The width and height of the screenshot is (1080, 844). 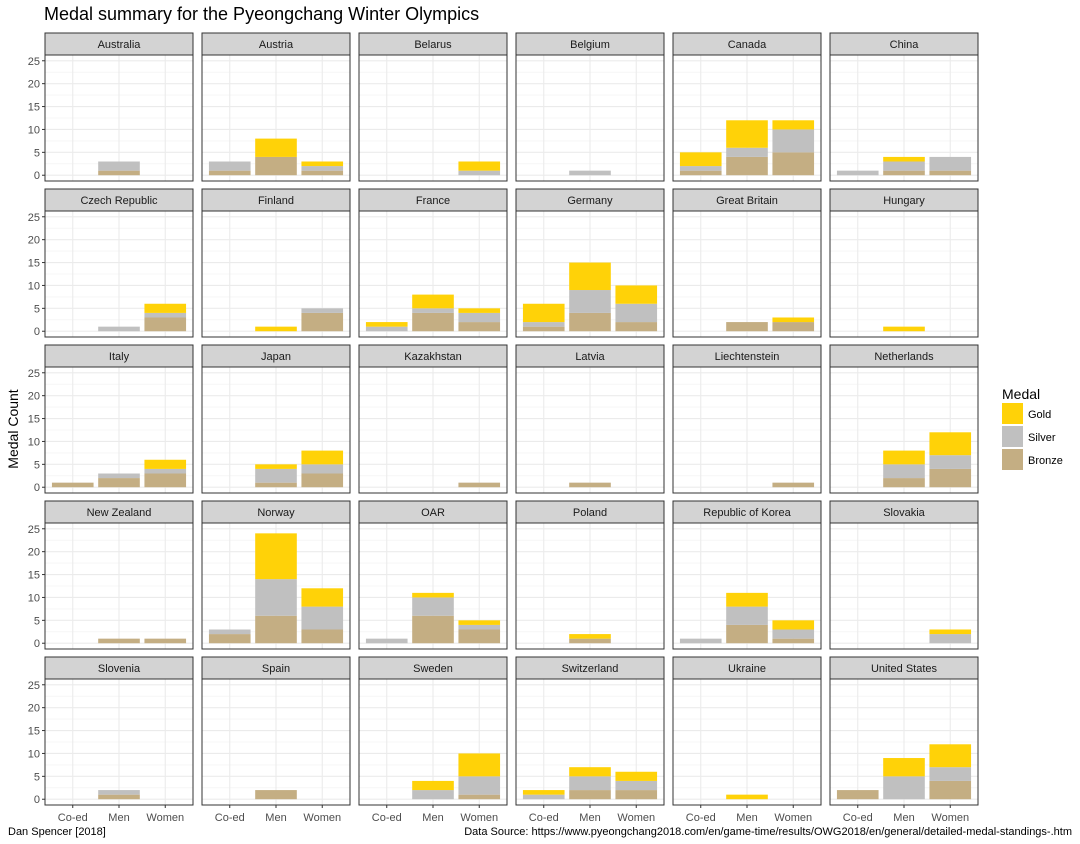 I want to click on legend-label: Silver, so click(x=1042, y=438).